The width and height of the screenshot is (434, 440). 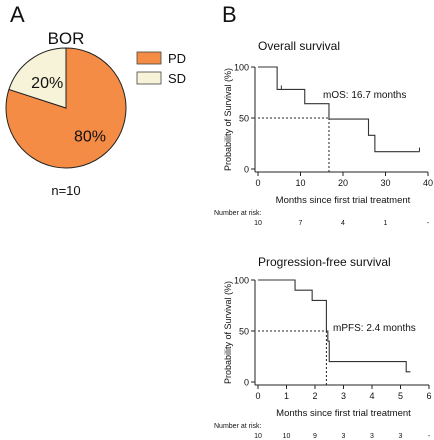 What do you see at coordinates (238, 426) in the screenshot?
I see `pfs-risk-table-title: Number at risk:` at bounding box center [238, 426].